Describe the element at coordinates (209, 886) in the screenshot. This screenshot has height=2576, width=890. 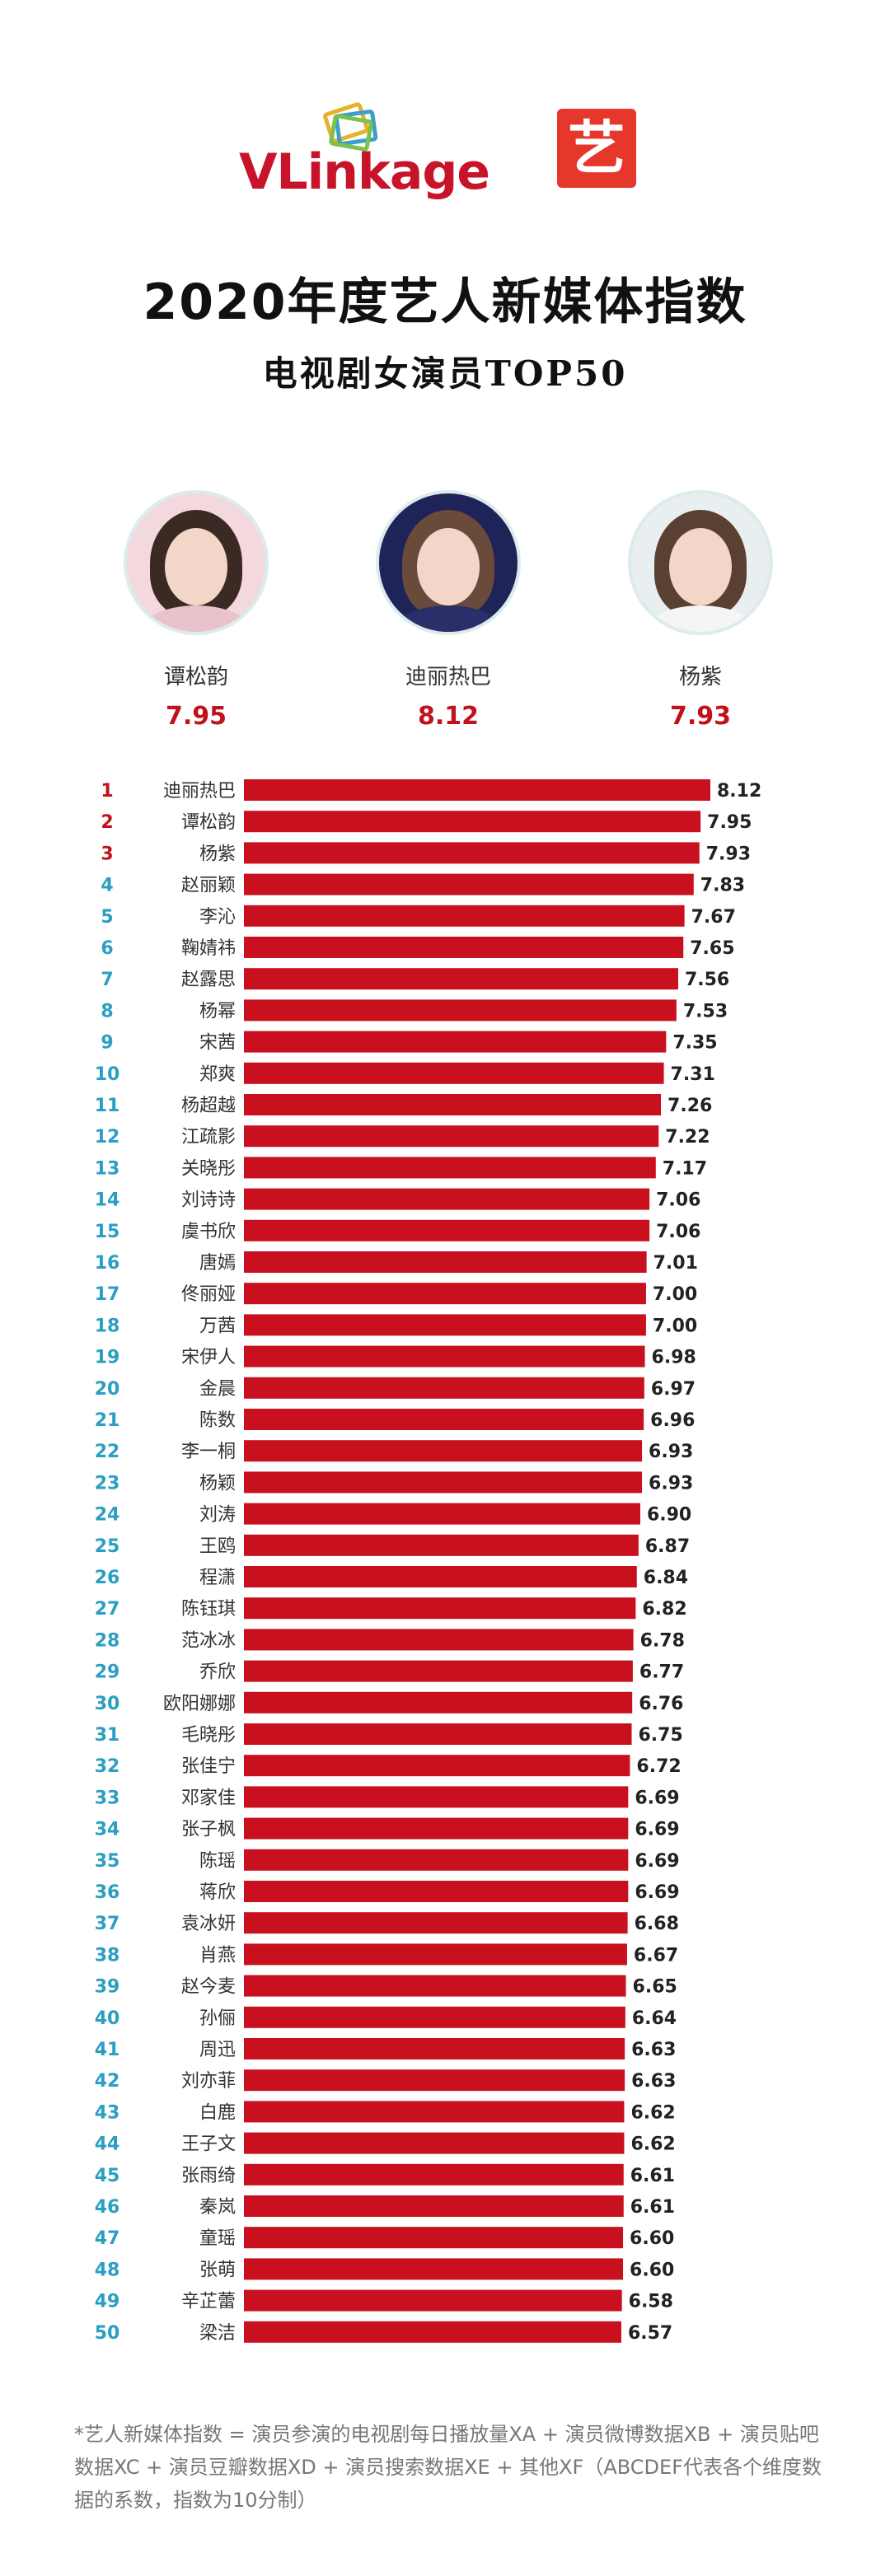
I see `name-label: 赵丽颖` at that location.